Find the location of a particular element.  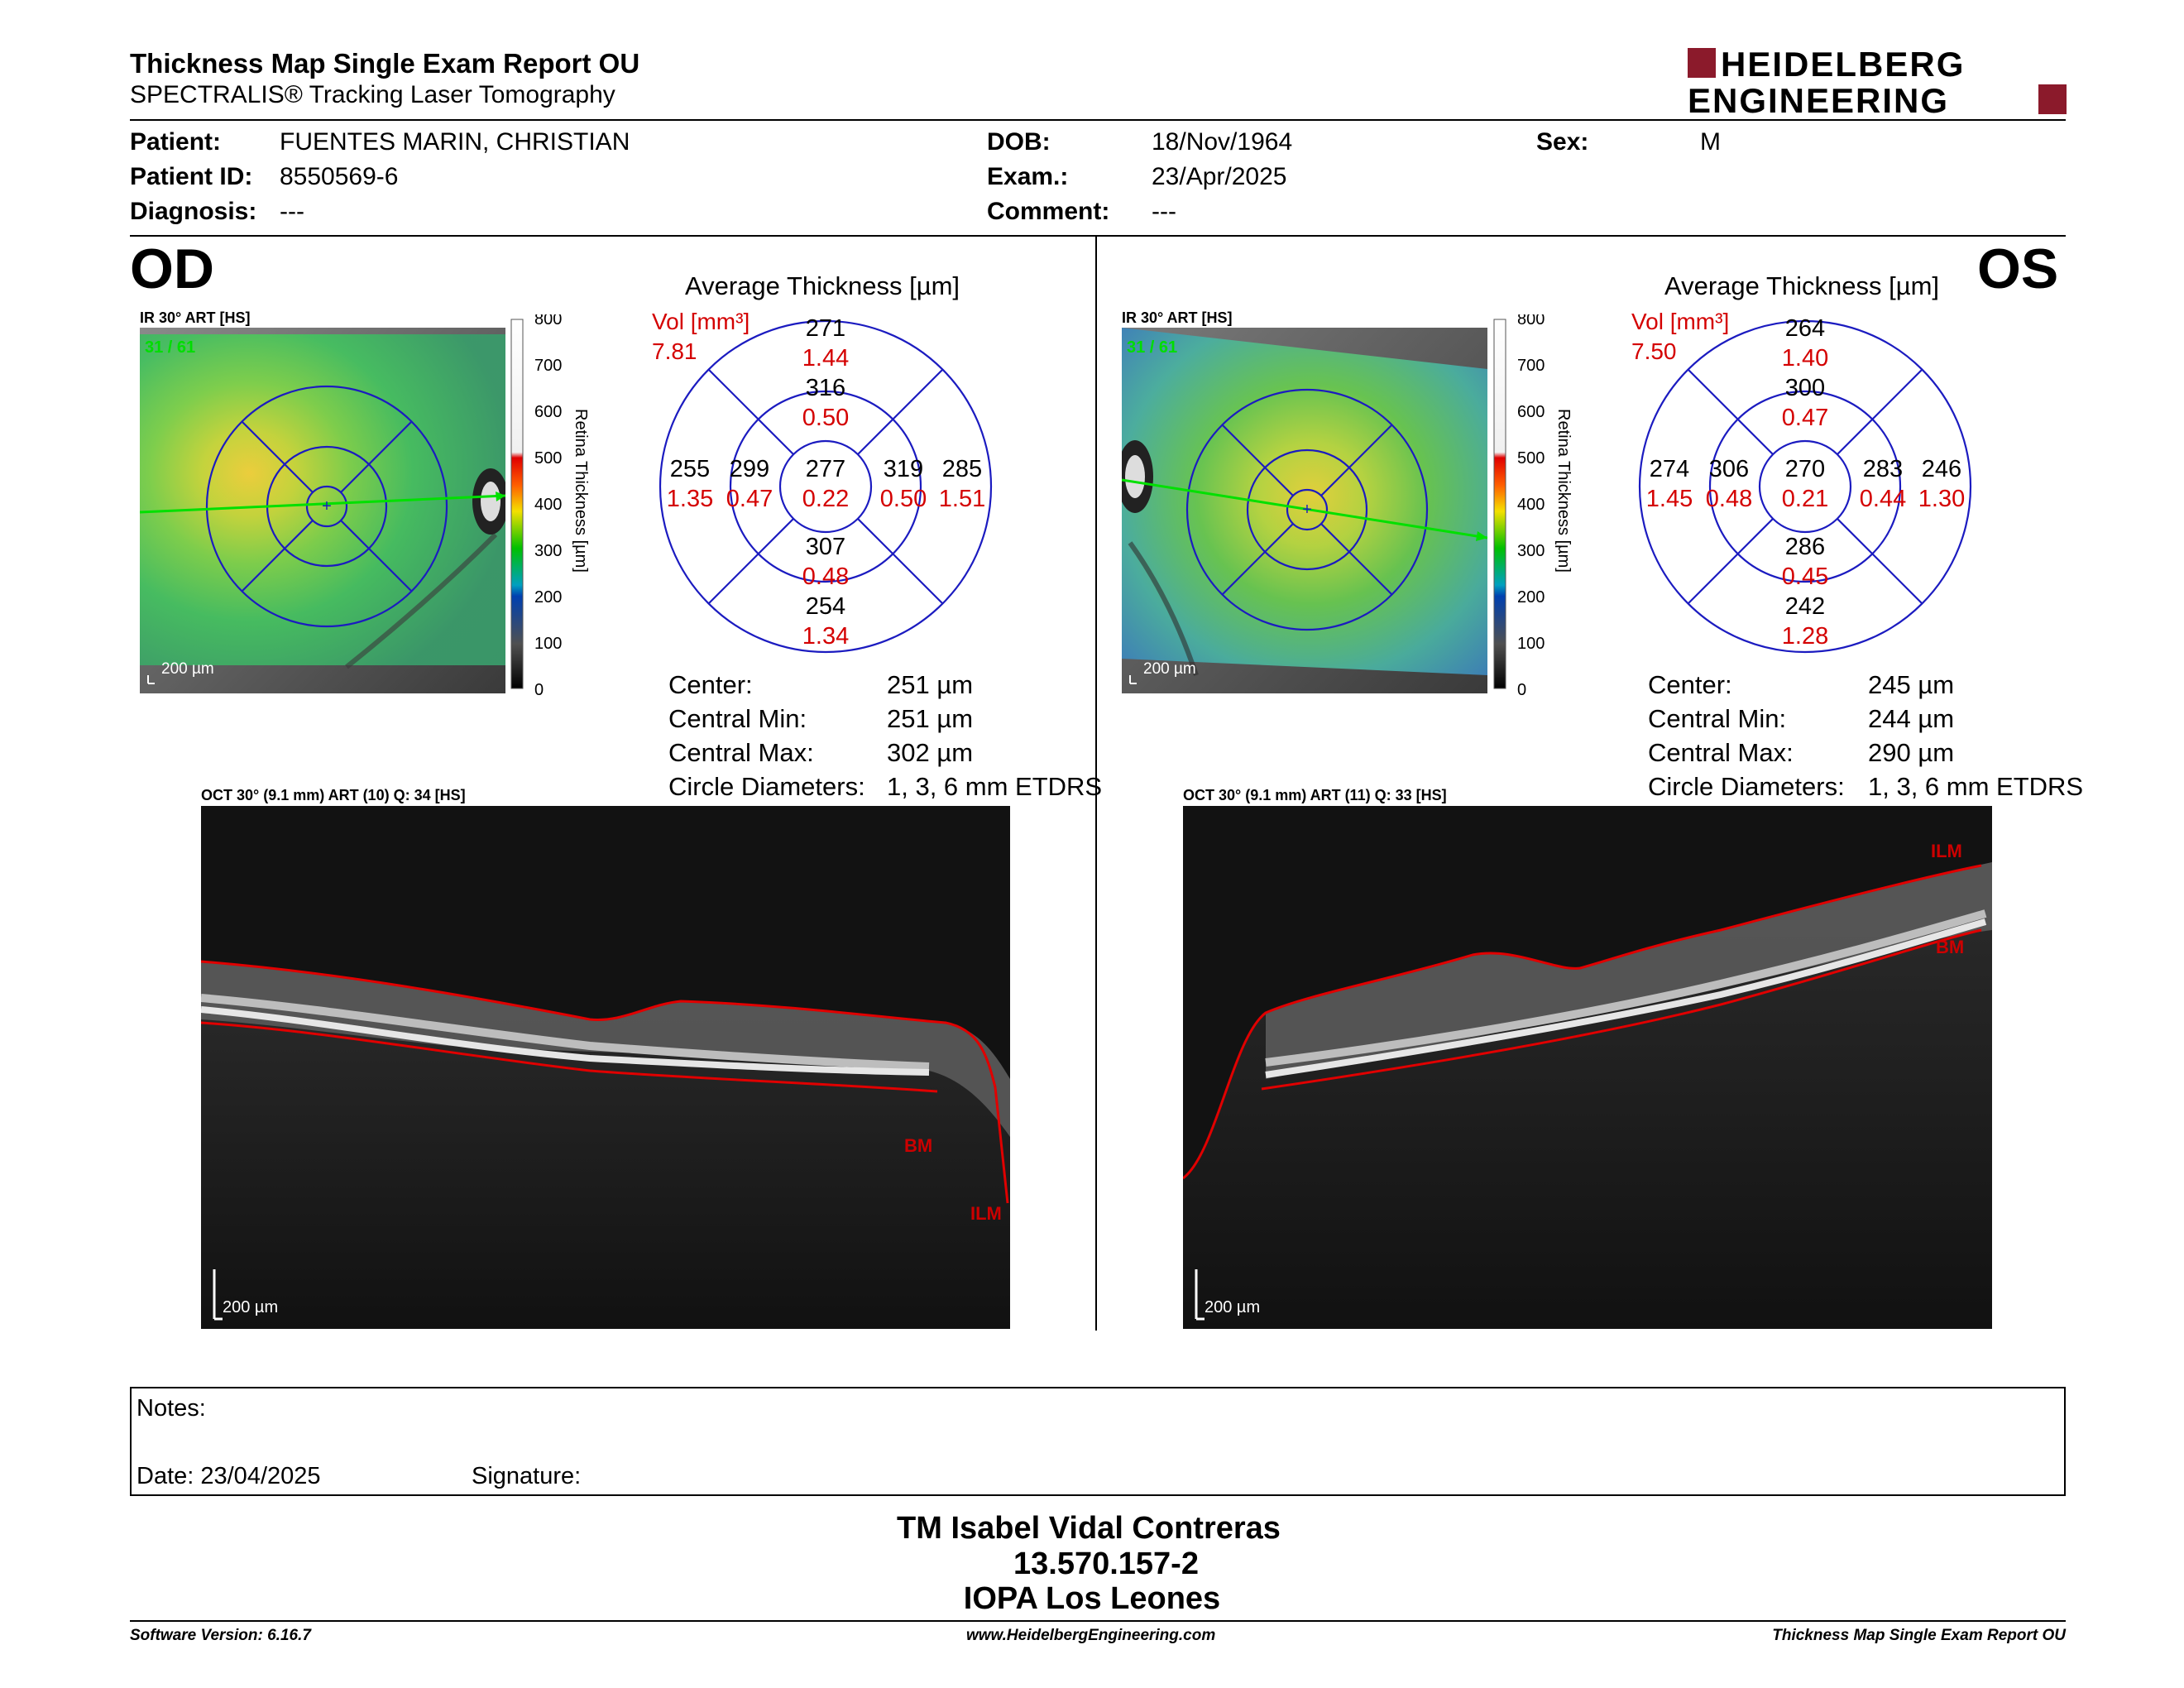

od-central-max-label: Central Max: is located at coordinates (741, 752).